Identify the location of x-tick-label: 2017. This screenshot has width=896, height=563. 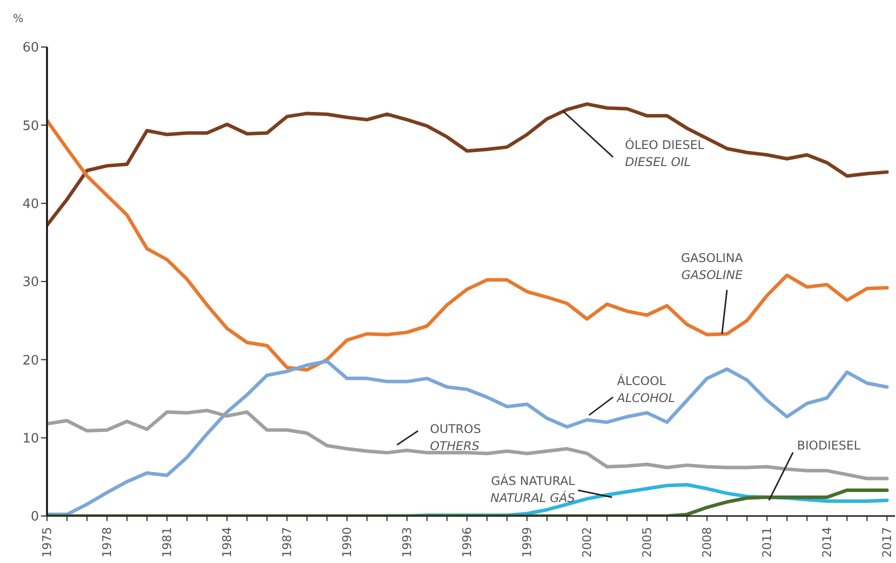
(887, 542).